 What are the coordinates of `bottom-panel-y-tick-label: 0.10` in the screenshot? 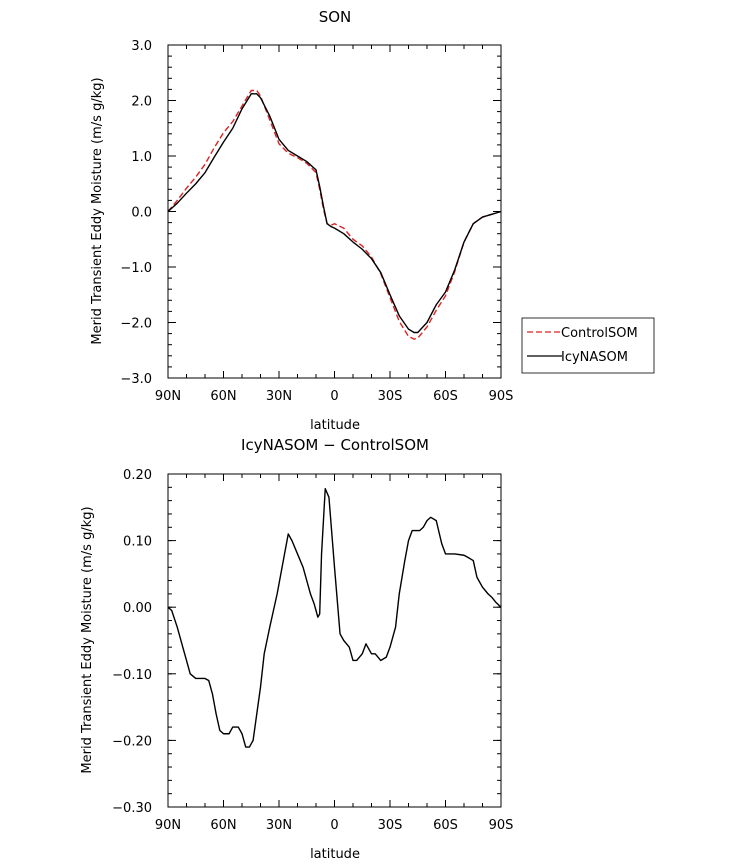 It's located at (137, 542).